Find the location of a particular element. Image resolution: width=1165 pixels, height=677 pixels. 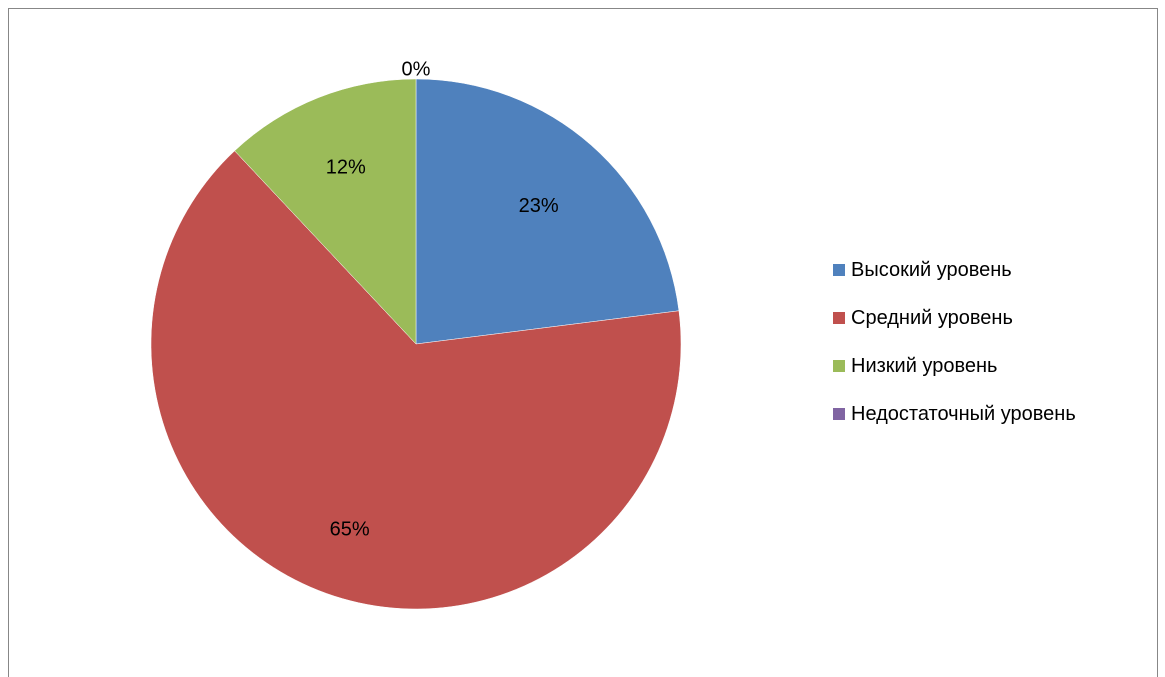

pie-data-labels: 23% 65% 12% 0% is located at coordinates (442, 299).